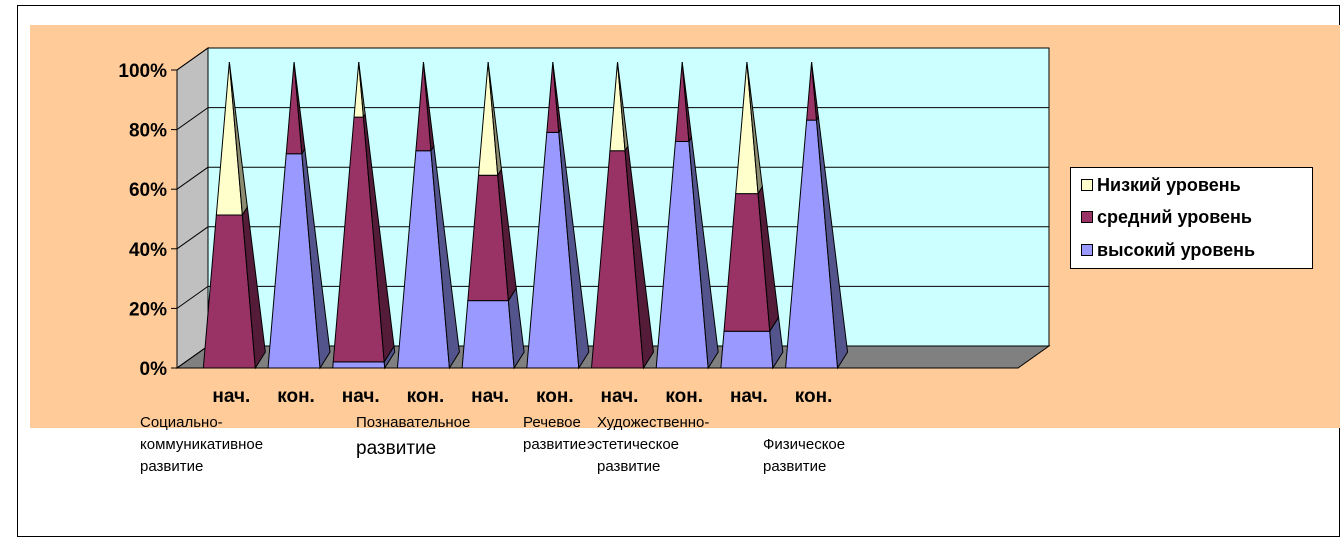  Describe the element at coordinates (148, 309) in the screenshot. I see `y-tick-label: 20%` at that location.